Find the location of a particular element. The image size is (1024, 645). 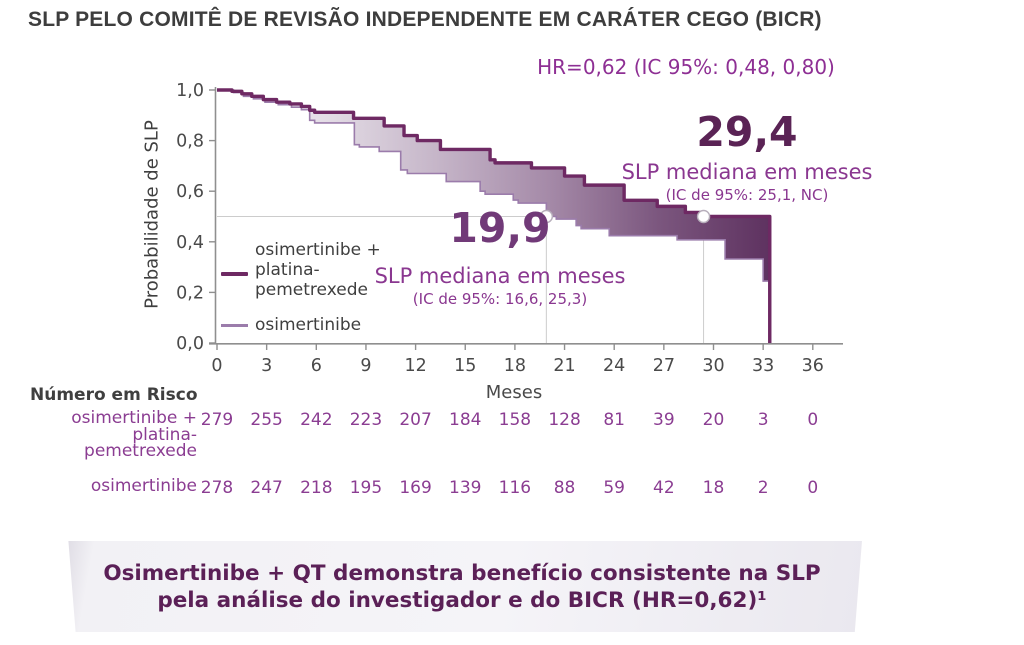

risk-value: 116 is located at coordinates (515, 488).